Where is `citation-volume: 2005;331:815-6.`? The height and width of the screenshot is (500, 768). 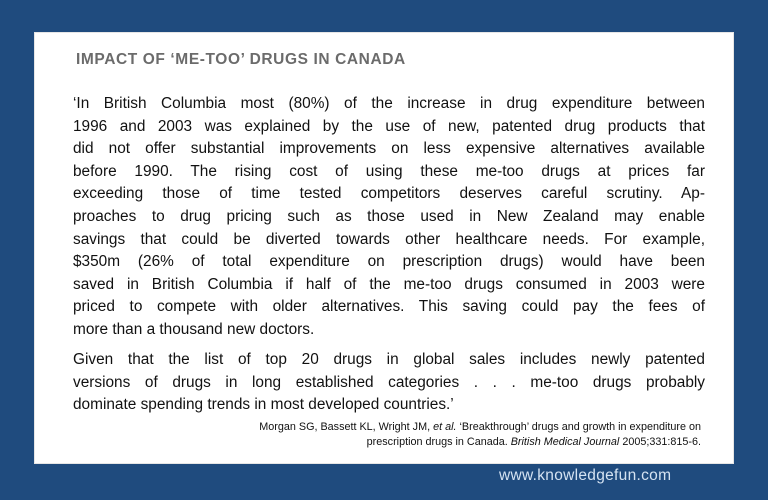 citation-volume: 2005;331:815-6. is located at coordinates (661, 441).